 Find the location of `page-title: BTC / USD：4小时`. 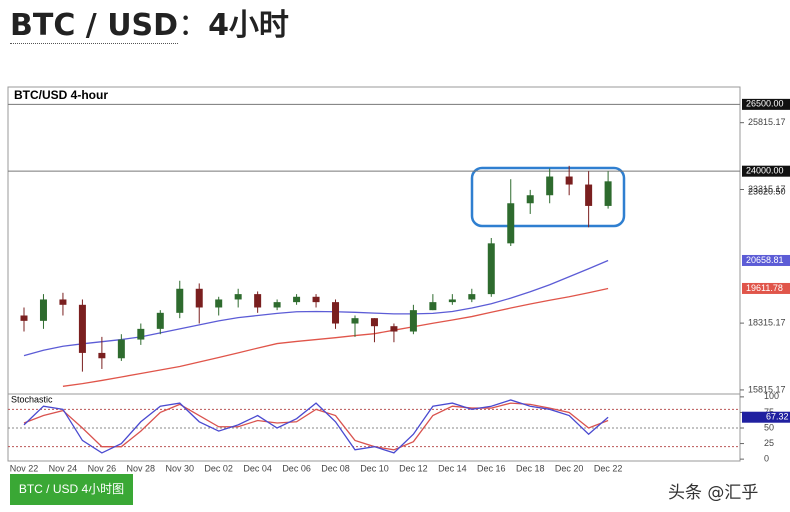

page-title: BTC / USD：4小时 is located at coordinates (149, 22).